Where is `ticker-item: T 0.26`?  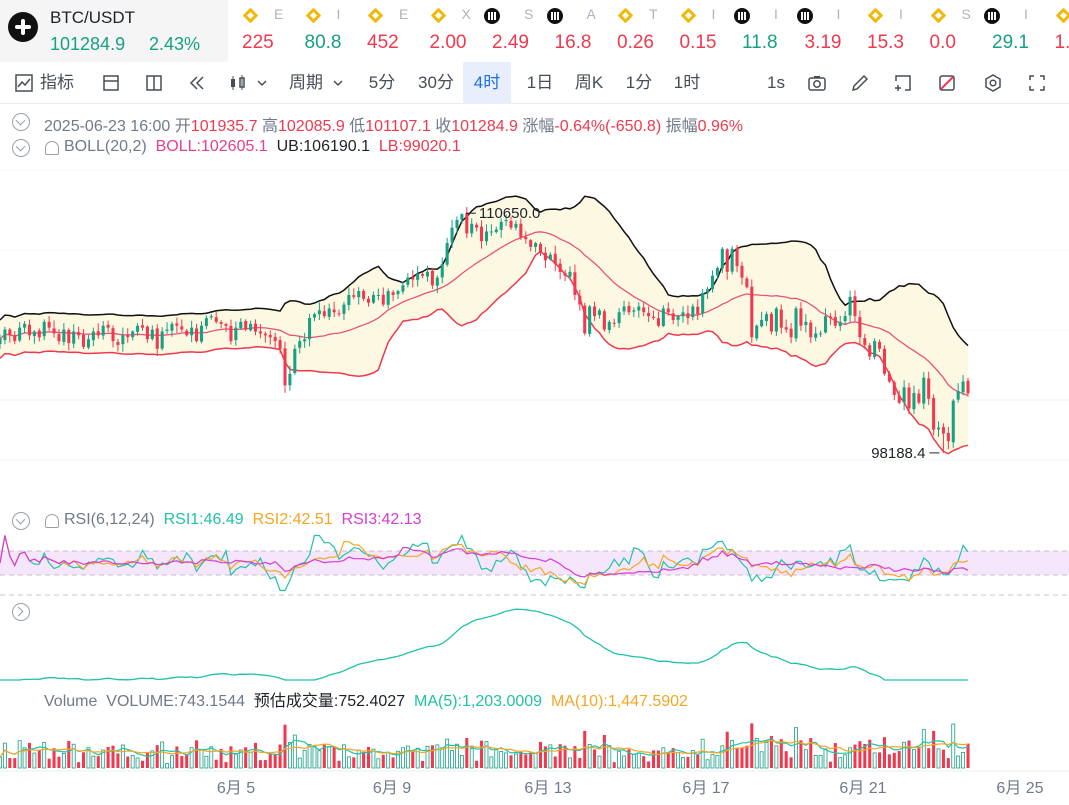 ticker-item: T 0.26 is located at coordinates (638, 31).